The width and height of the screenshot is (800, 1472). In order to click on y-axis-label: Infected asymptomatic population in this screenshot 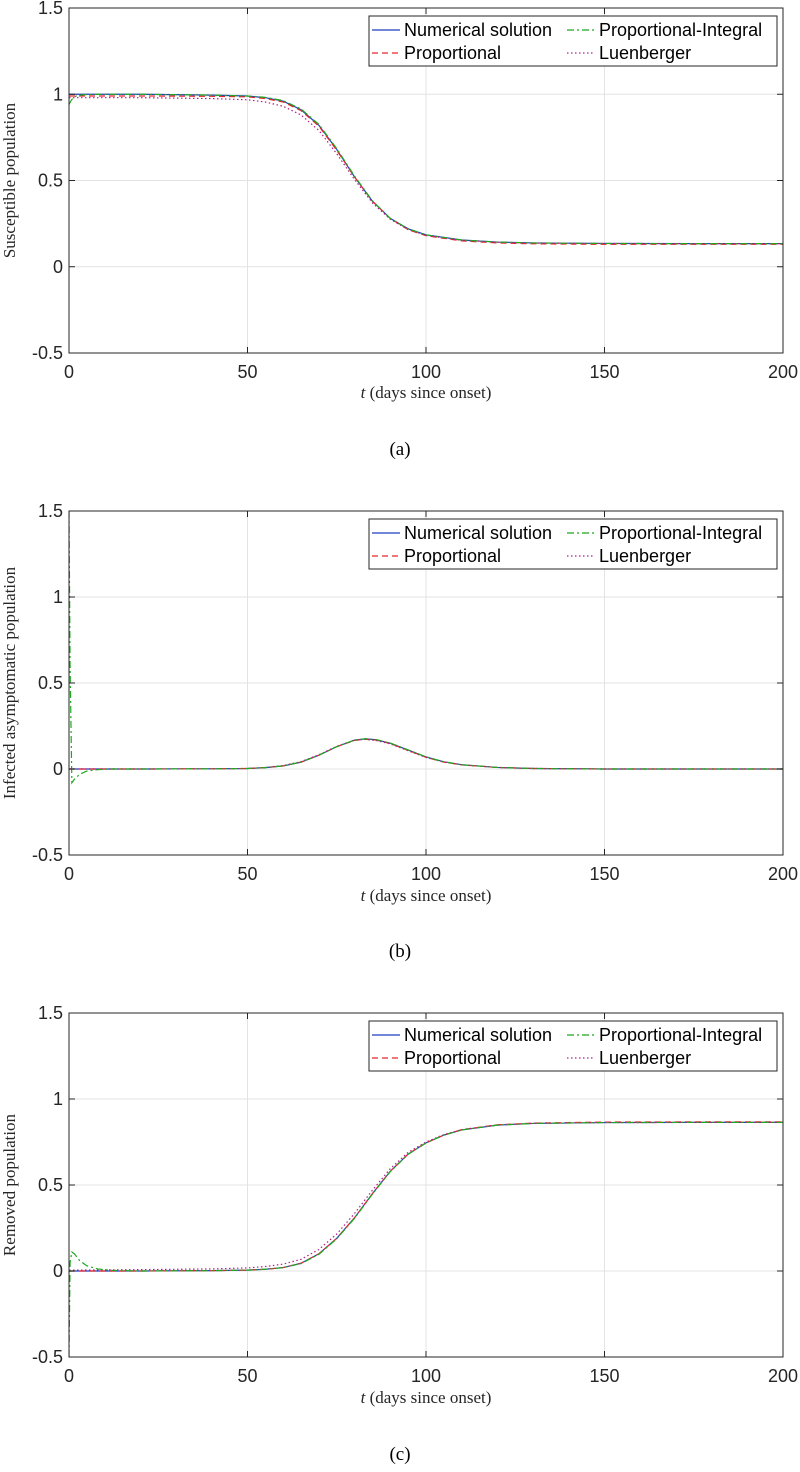, I will do `click(9, 682)`.